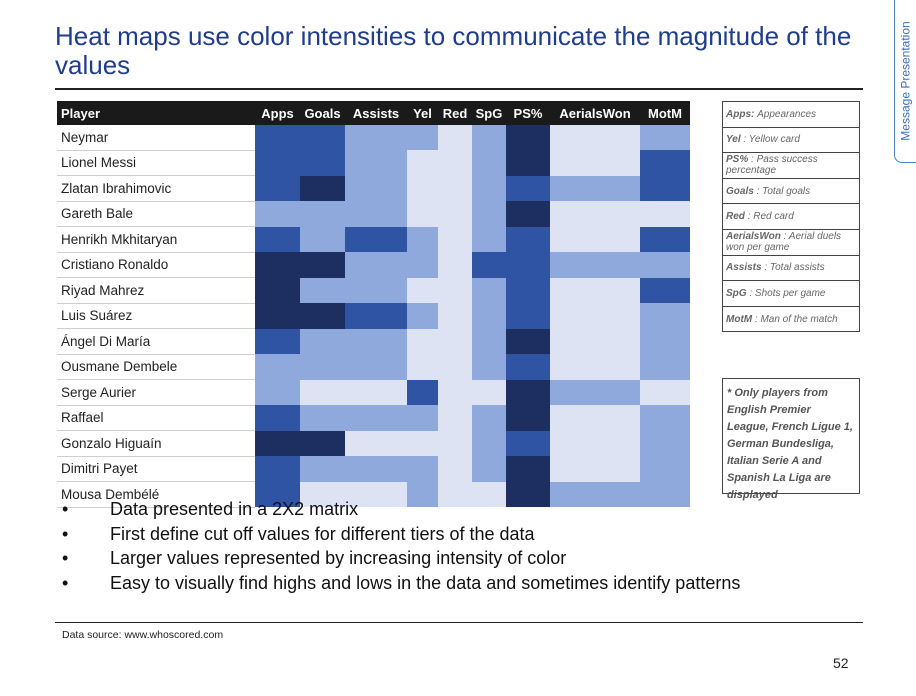 Image resolution: width=916 pixels, height=696 pixels. I want to click on column-header: Goals, so click(322, 113).